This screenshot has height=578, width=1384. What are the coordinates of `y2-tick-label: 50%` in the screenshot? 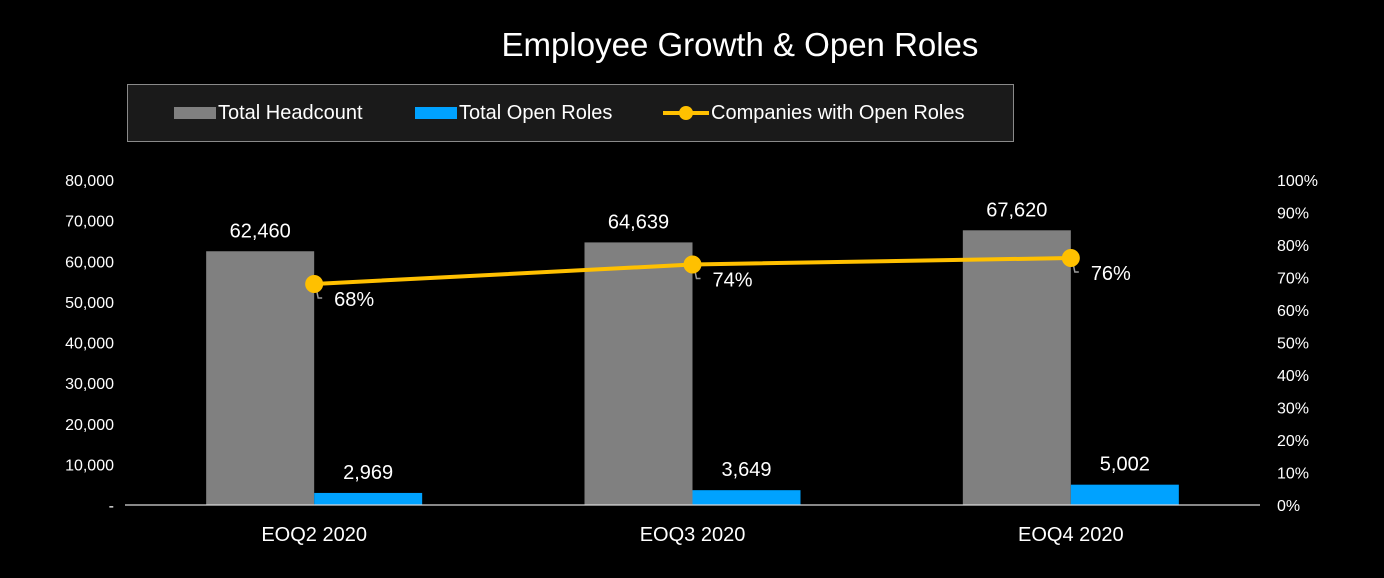 It's located at (1293, 344).